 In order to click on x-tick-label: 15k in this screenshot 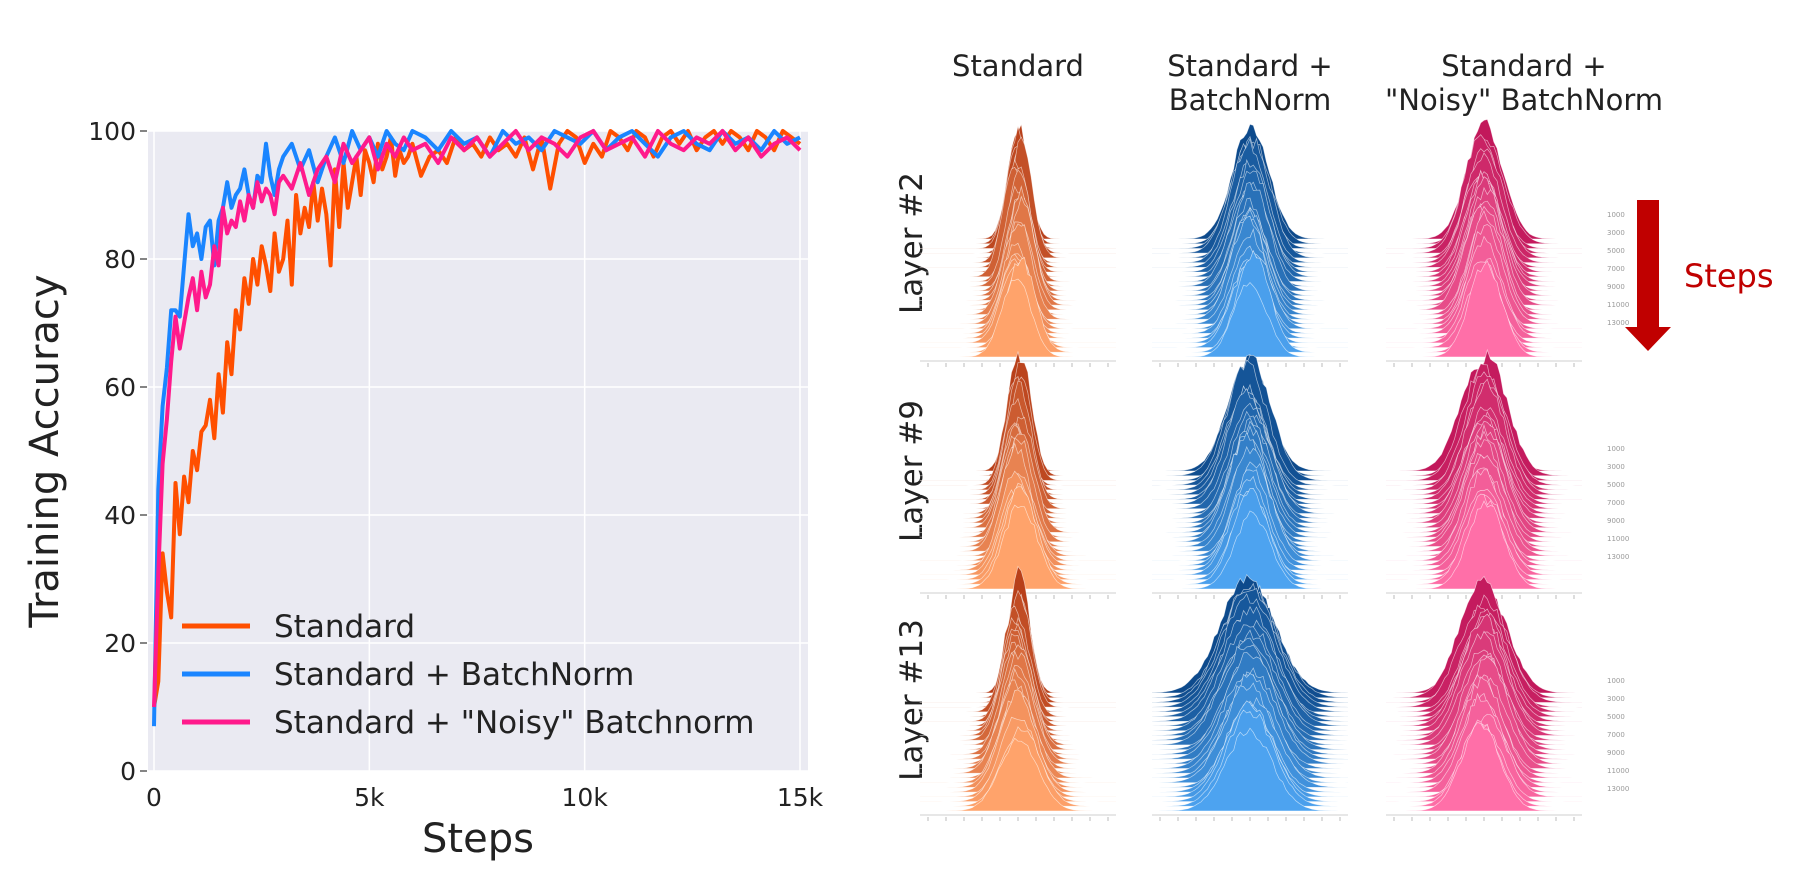, I will do `click(800, 797)`.